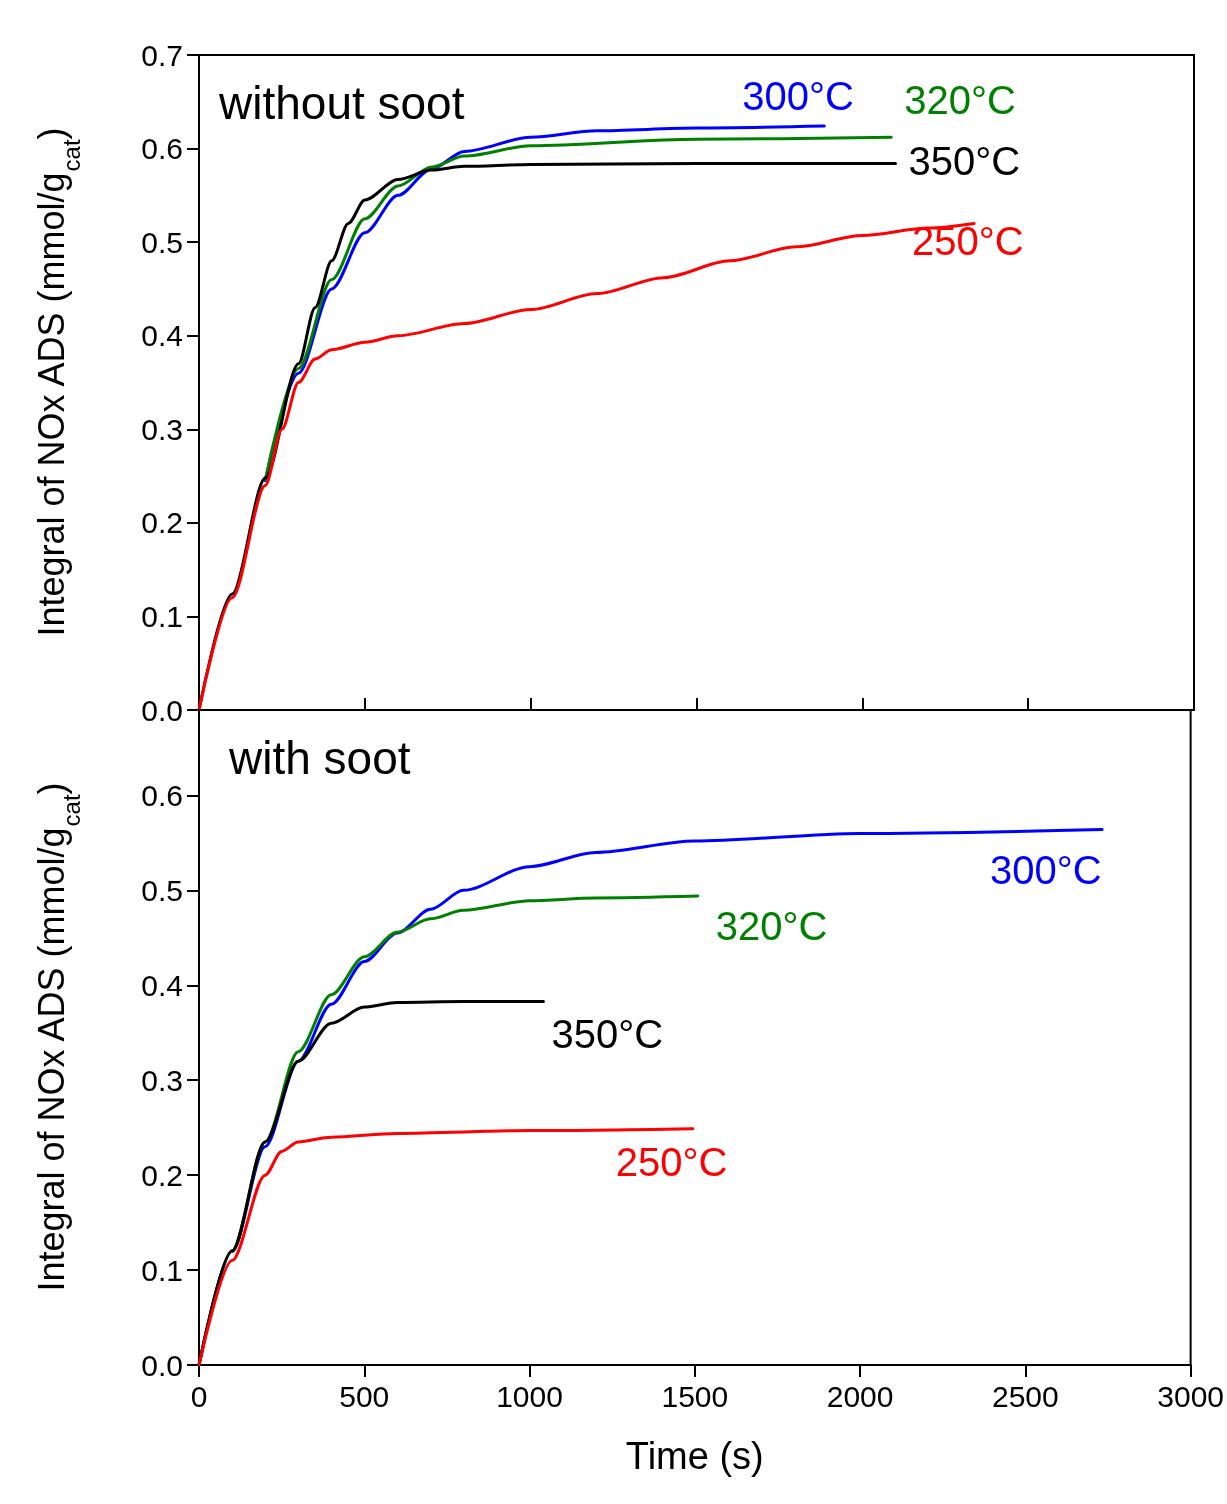 The width and height of the screenshot is (1227, 1504). What do you see at coordinates (319, 758) in the screenshot?
I see `text: with soot` at bounding box center [319, 758].